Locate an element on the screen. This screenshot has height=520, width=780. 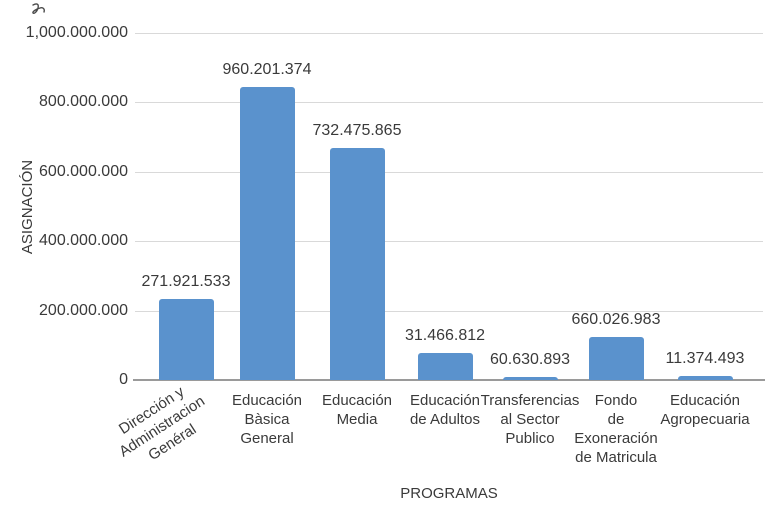
bar-value-label: 960.201.374 is located at coordinates (267, 69).